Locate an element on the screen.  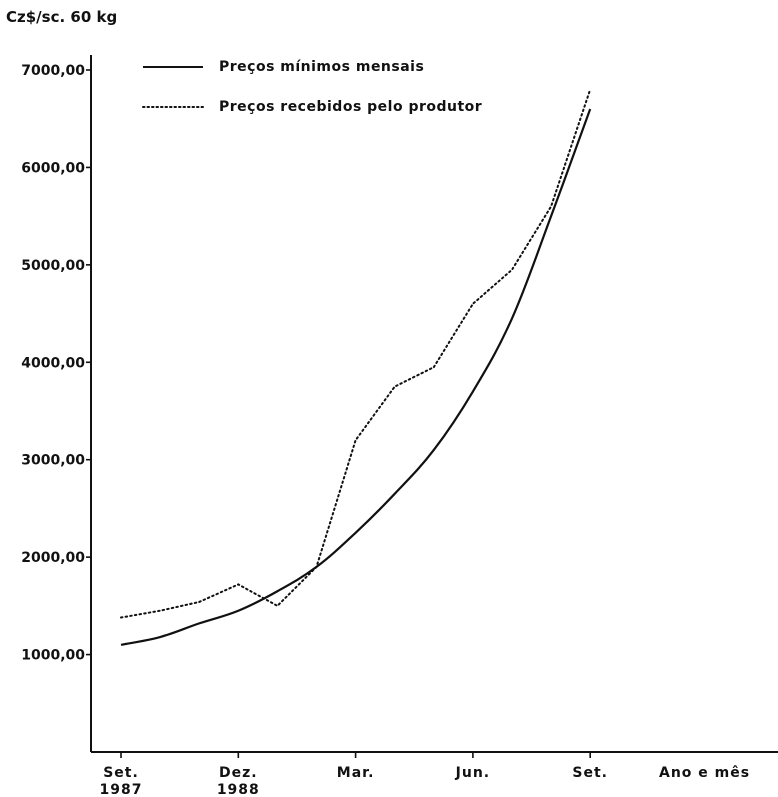
y-tick-label: 2000,00 is located at coordinates (53, 558).